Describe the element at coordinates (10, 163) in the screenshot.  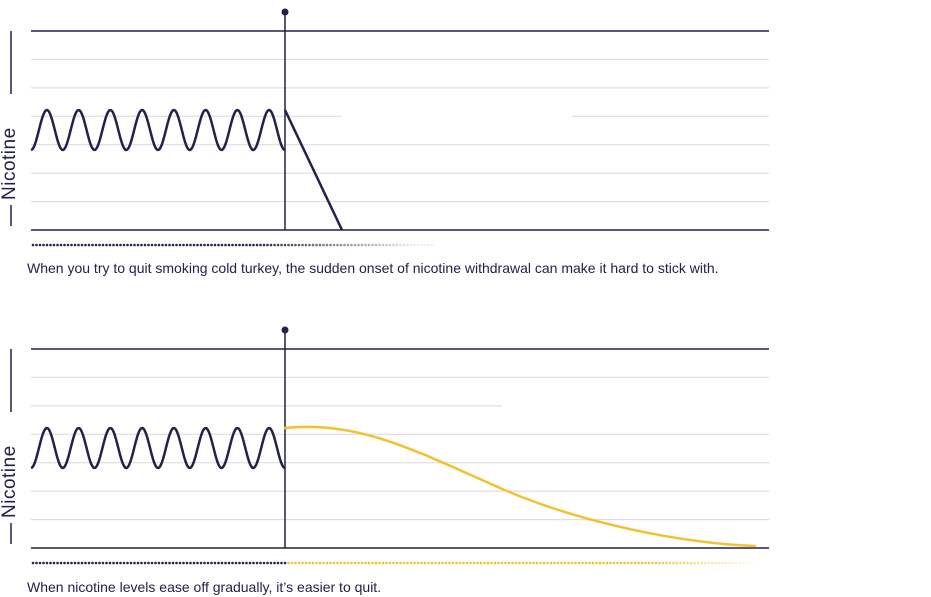
I see `y-axis-label-text: Nicotine` at that location.